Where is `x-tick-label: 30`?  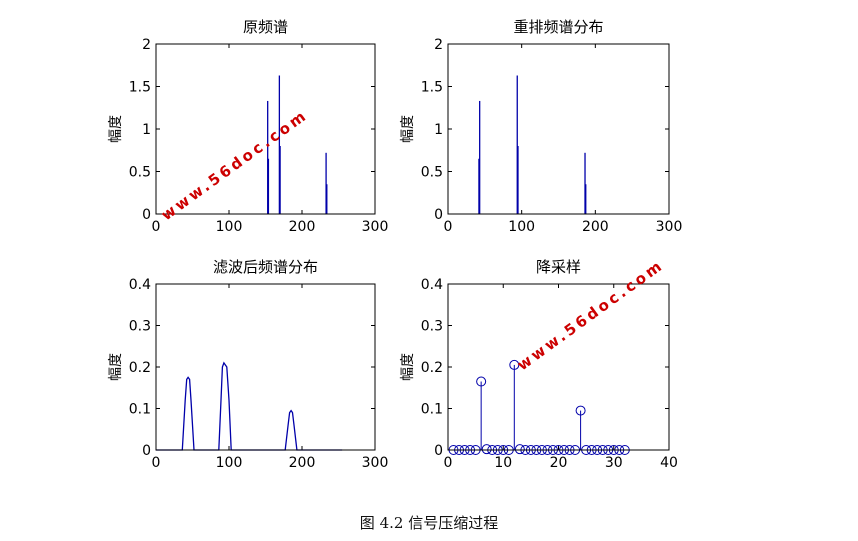
x-tick-label: 30 is located at coordinates (614, 463).